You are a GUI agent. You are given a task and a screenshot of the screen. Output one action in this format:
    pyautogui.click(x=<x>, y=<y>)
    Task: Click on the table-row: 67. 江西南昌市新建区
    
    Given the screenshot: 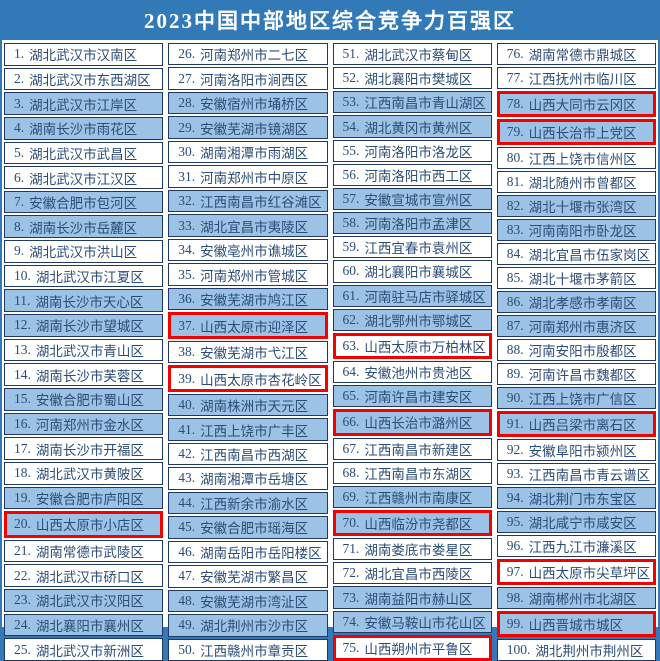 What is the action you would take?
    pyautogui.click(x=412, y=448)
    